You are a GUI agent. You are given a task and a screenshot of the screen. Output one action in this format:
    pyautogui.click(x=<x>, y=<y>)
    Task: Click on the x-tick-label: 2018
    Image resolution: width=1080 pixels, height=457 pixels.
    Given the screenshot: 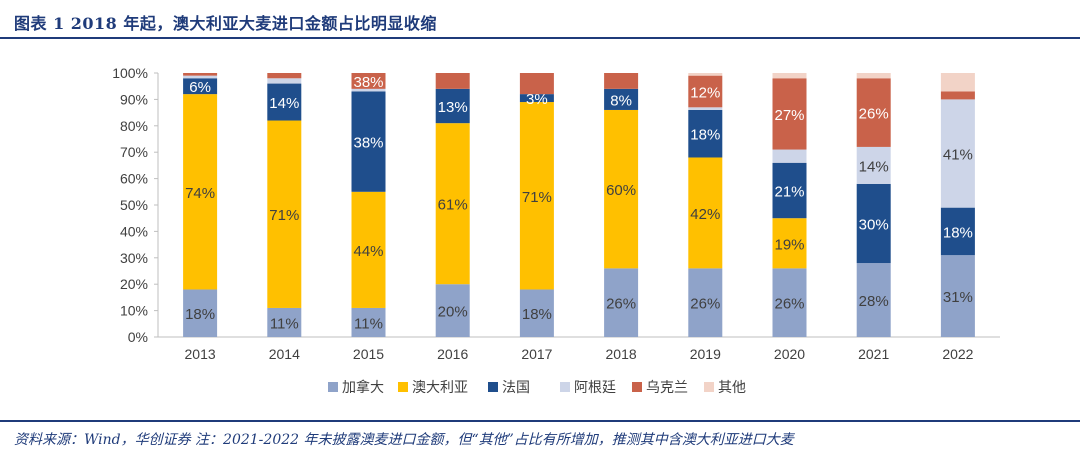 What is the action you would take?
    pyautogui.click(x=621, y=354)
    